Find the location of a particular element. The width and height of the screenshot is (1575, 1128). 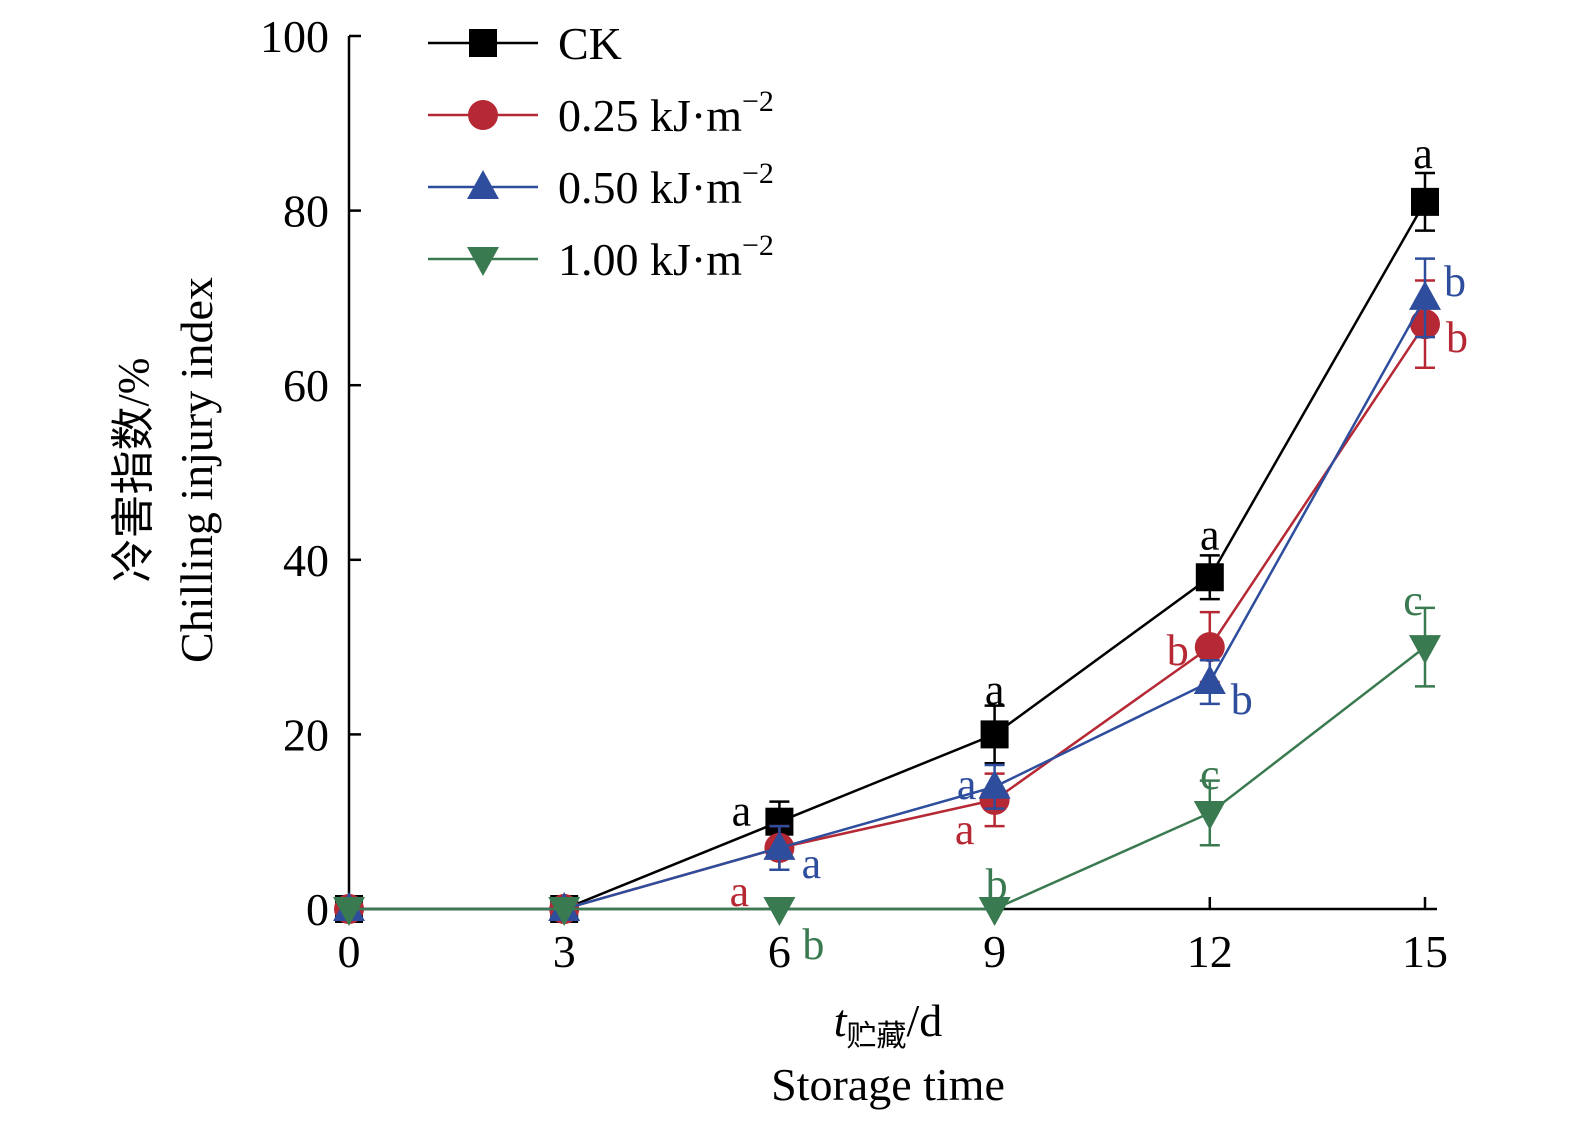

y-tick-label: 80 is located at coordinates (306, 211).